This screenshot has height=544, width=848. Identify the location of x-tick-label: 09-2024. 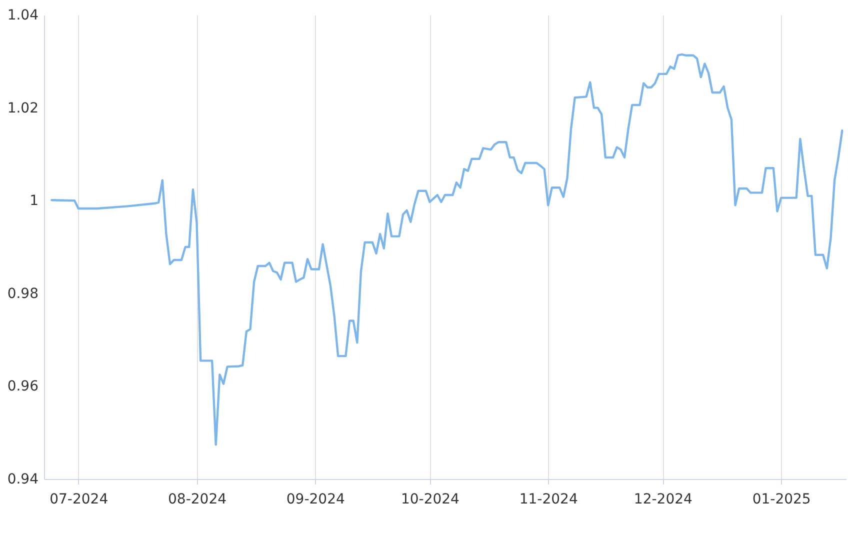
(315, 500).